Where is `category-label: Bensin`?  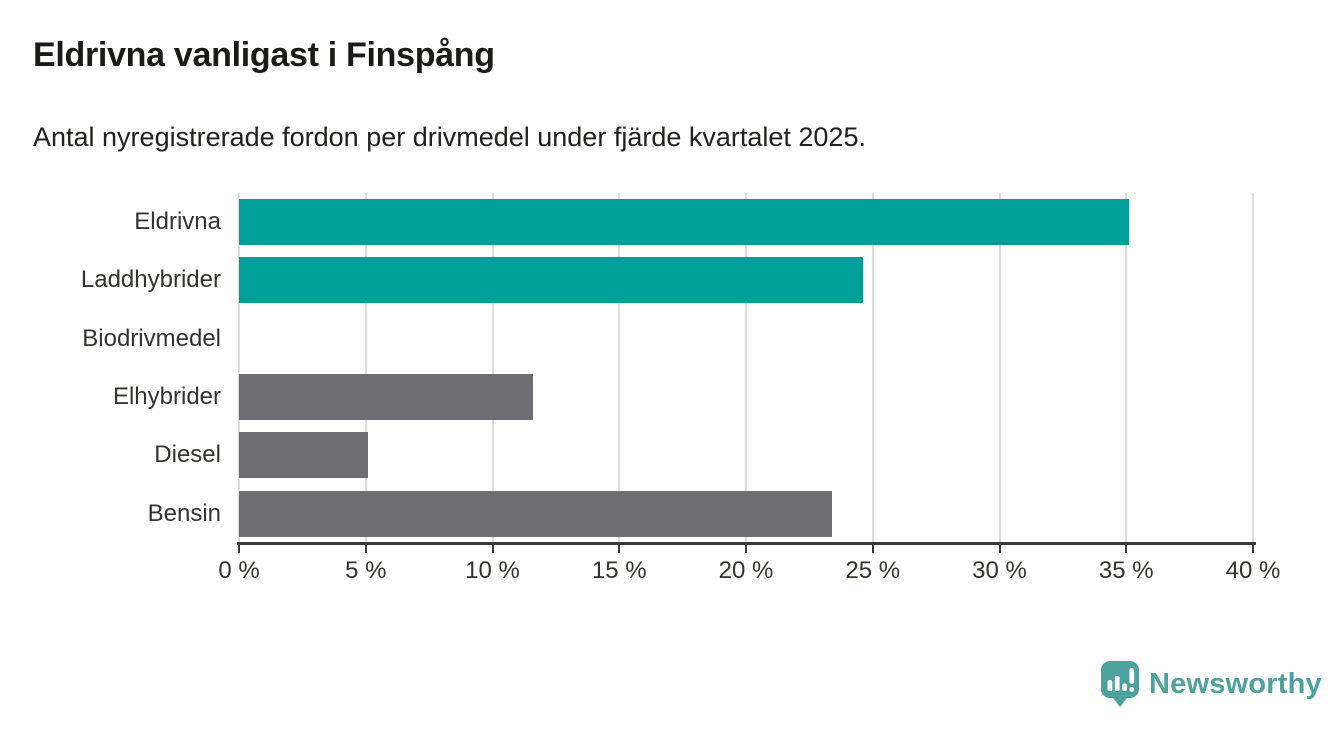 category-label: Bensin is located at coordinates (184, 513).